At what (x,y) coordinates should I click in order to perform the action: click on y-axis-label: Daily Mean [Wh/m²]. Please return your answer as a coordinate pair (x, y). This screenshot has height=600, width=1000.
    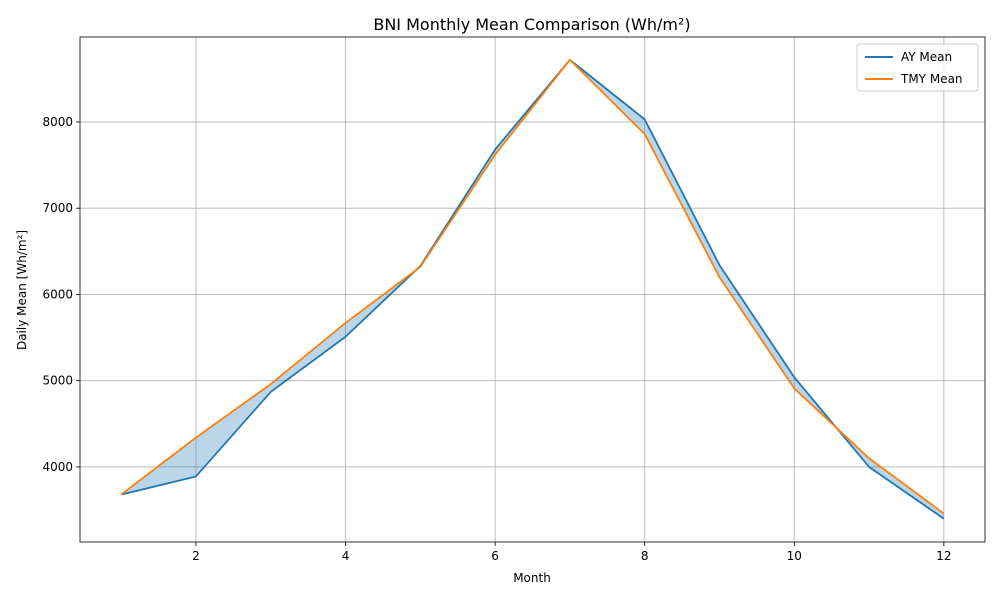
    Looking at the image, I should click on (22, 290).